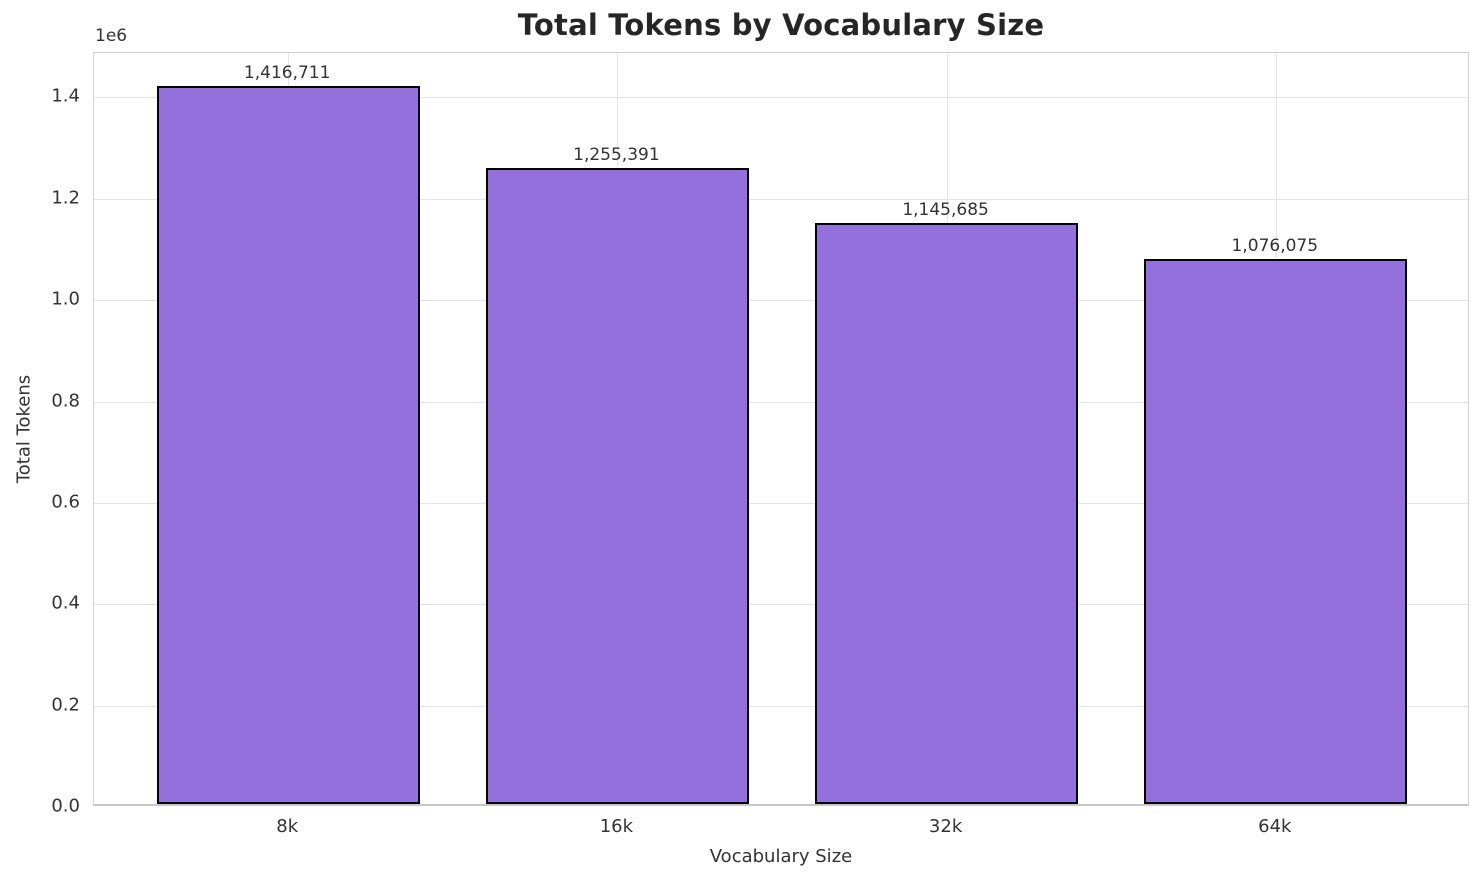  Describe the element at coordinates (617, 485) in the screenshot. I see `bar-16k` at that location.